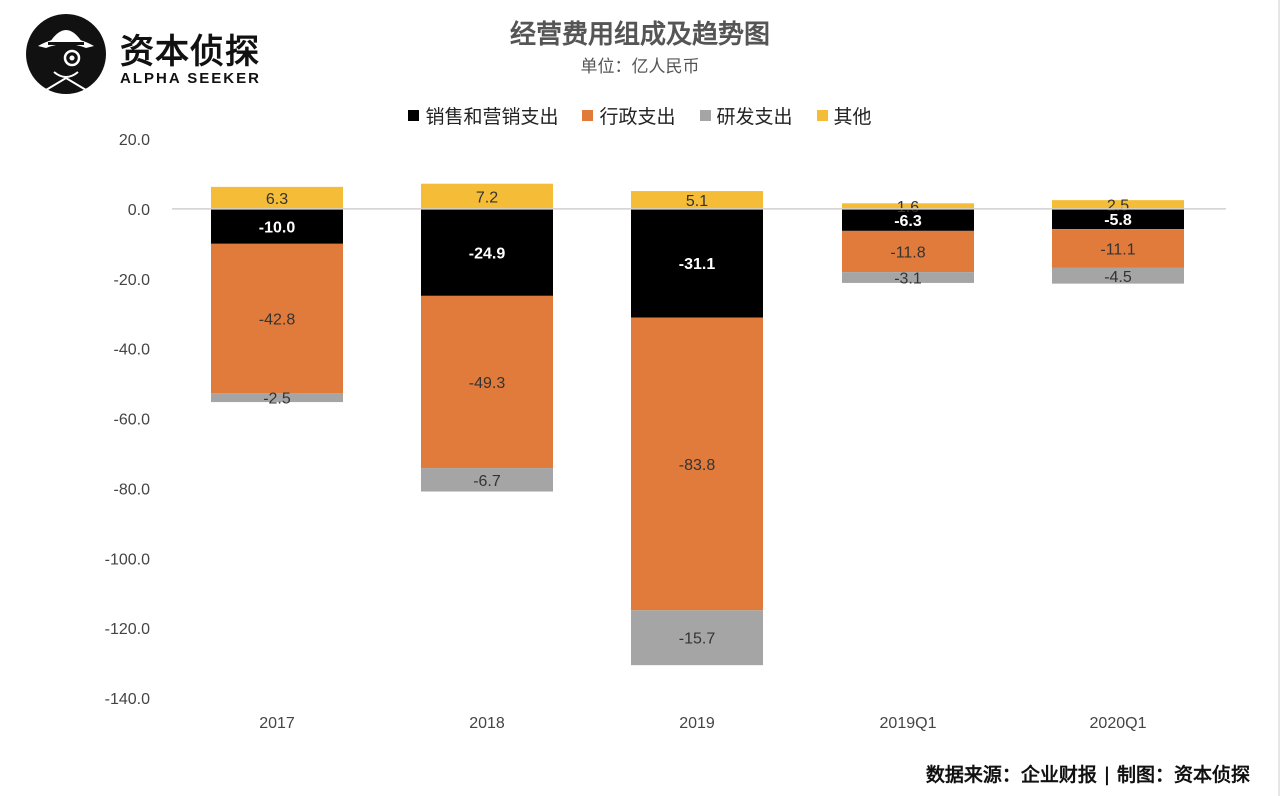  What do you see at coordinates (139, 210) in the screenshot?
I see `y-tick-label: 0.0` at bounding box center [139, 210].